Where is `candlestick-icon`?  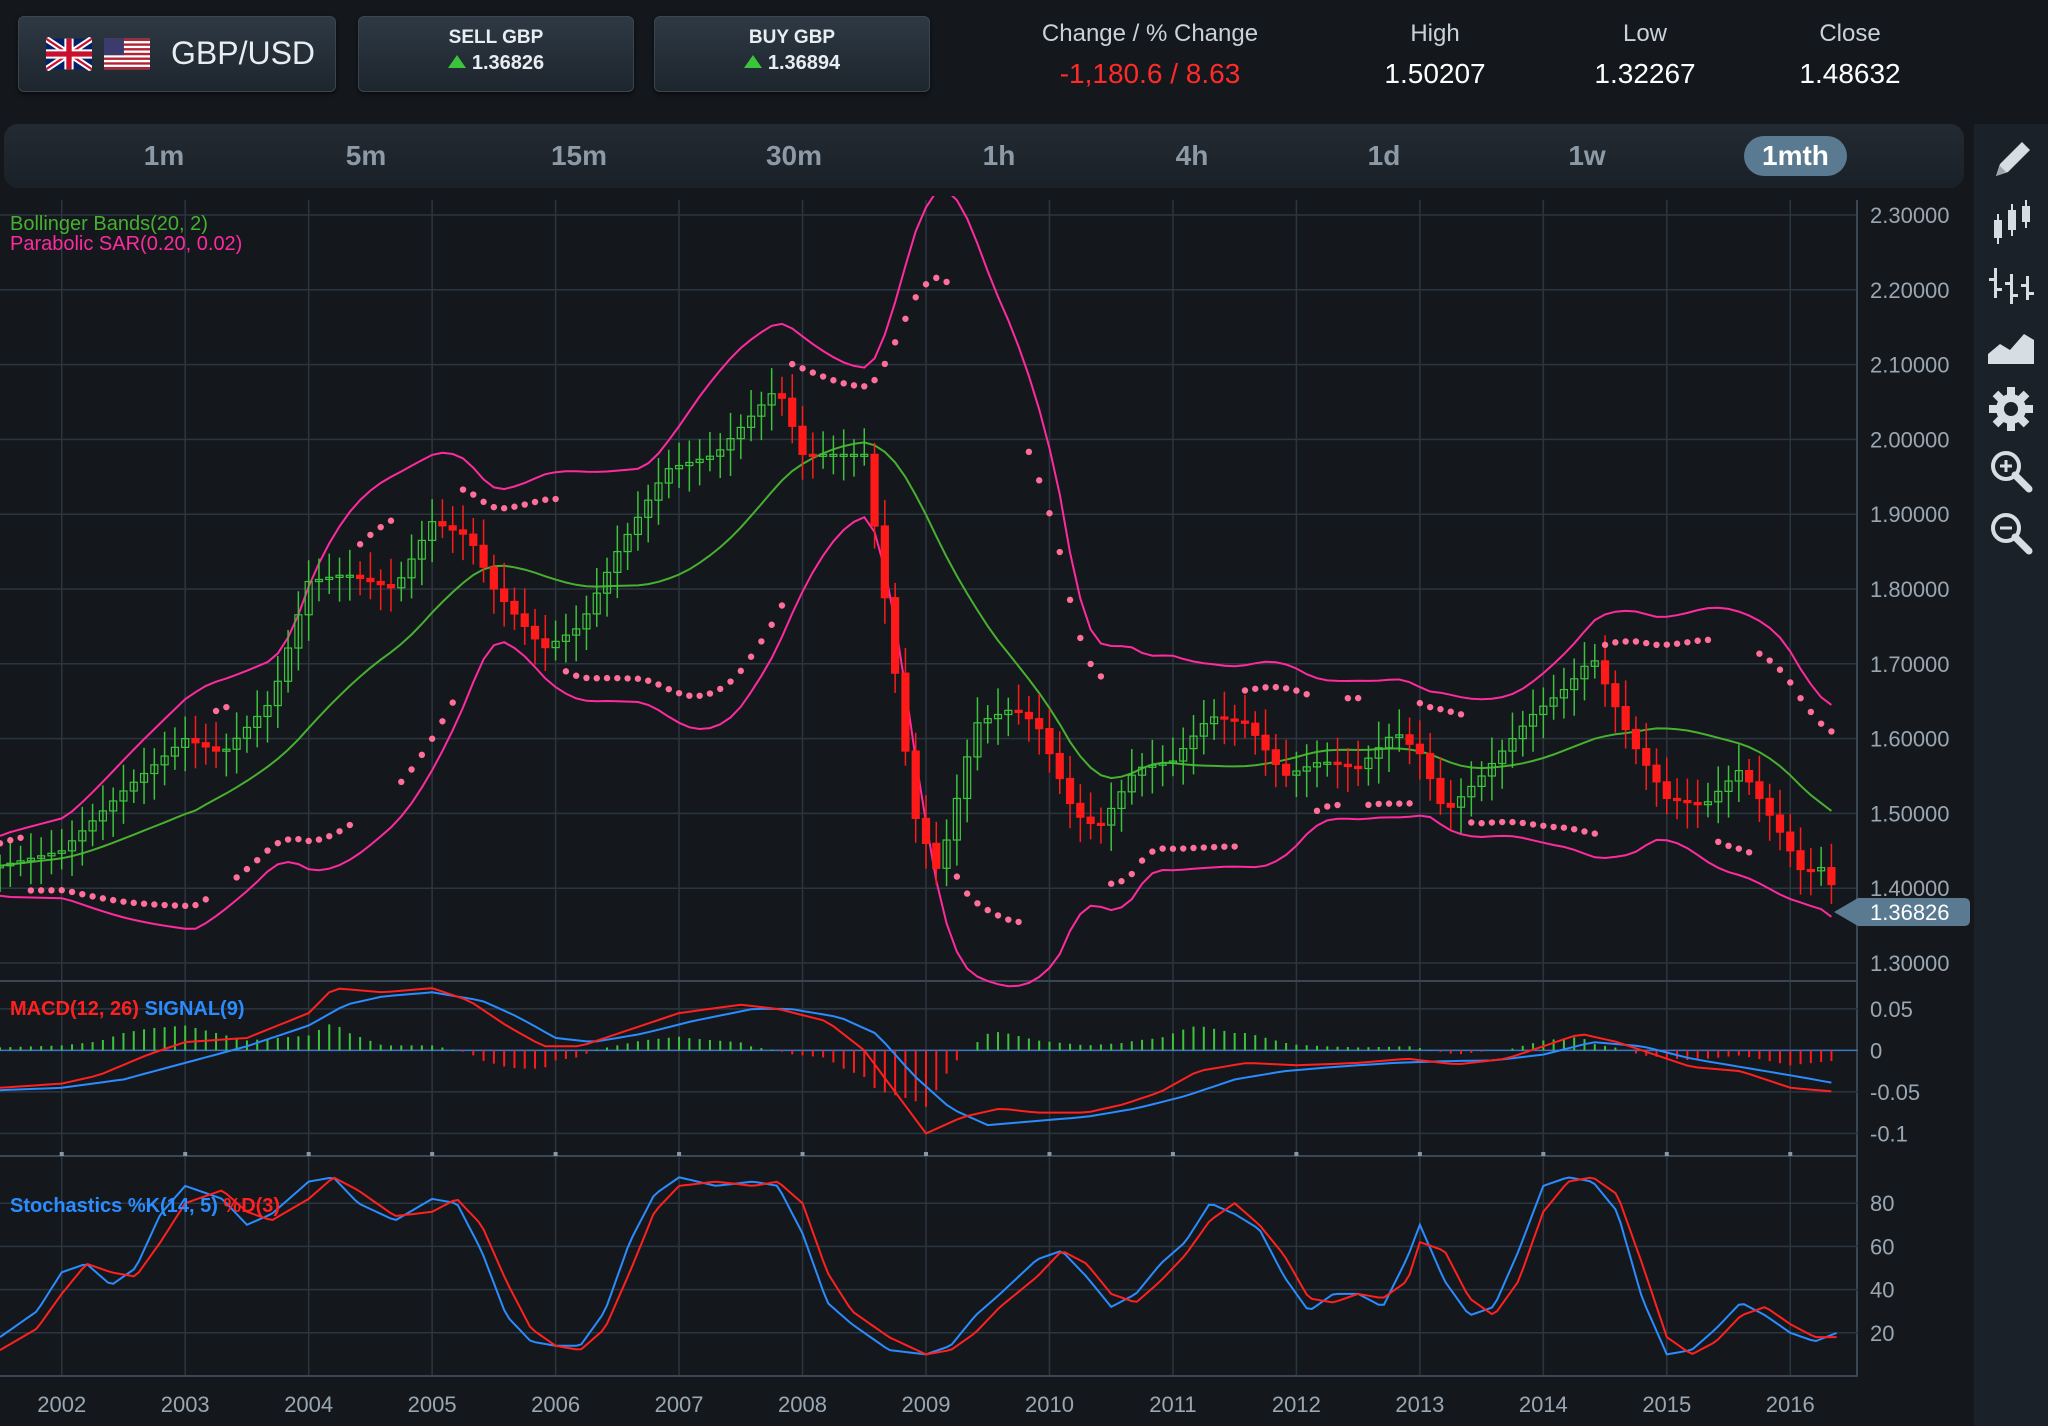 candlestick-icon is located at coordinates (2011, 223).